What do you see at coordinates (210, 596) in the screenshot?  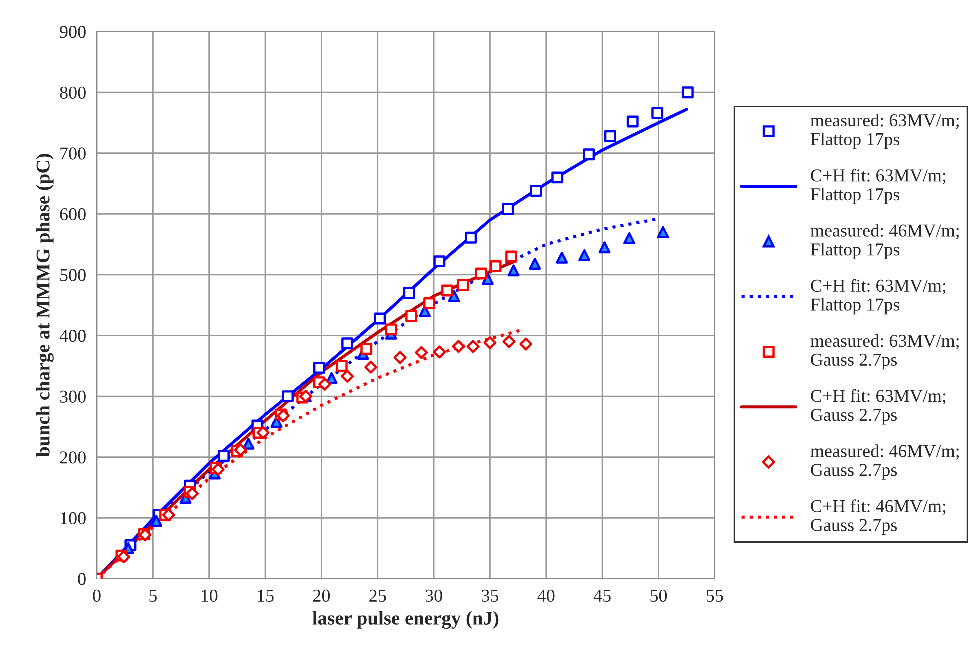 I see `x-tick-label: 10` at bounding box center [210, 596].